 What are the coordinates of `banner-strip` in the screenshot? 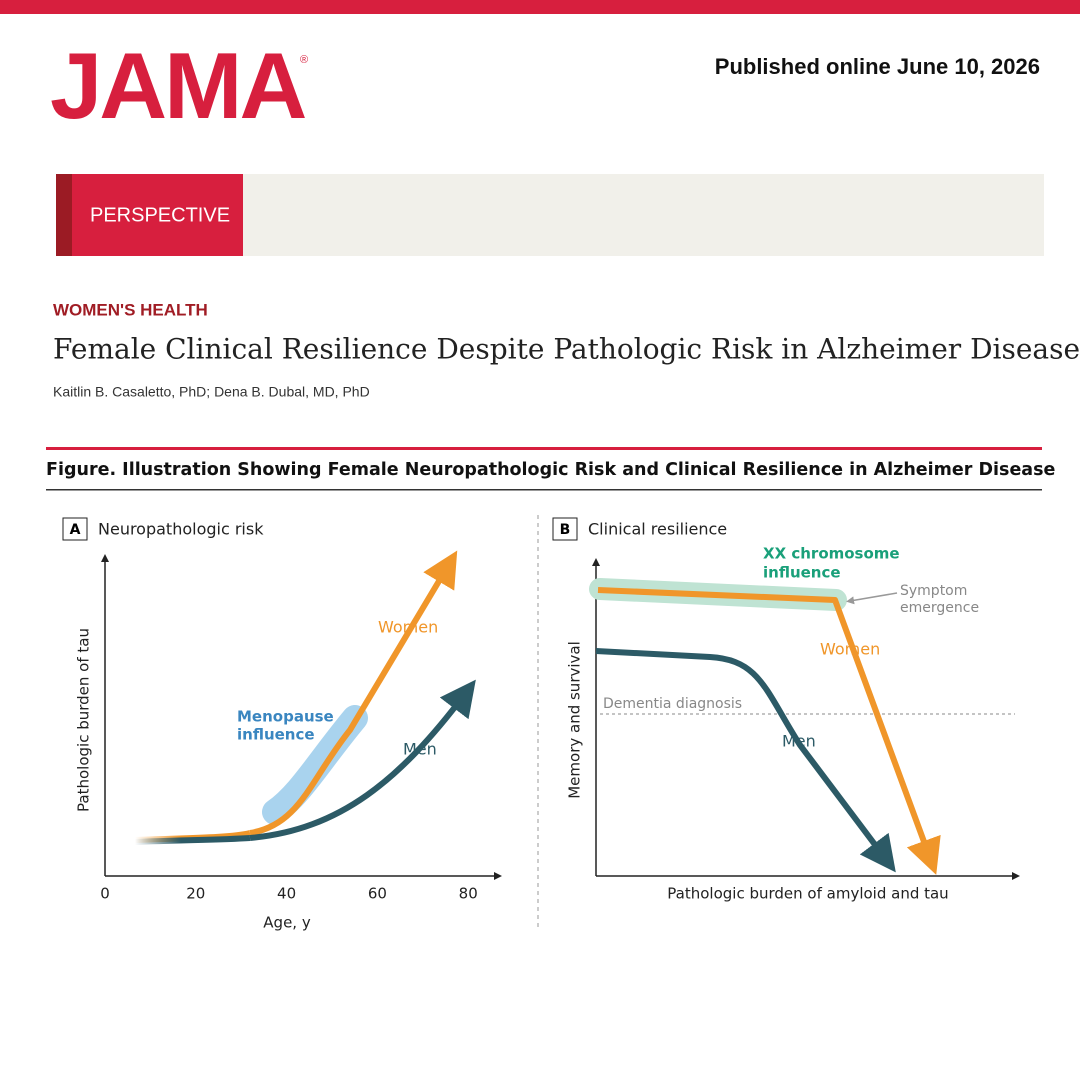 It's located at (64, 215).